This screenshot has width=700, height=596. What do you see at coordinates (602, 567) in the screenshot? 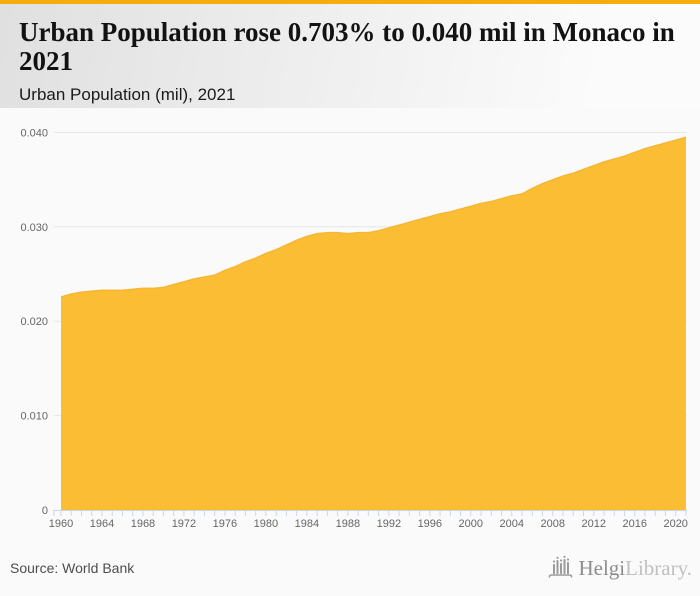
I see `logo-brand-primary: Helgi` at bounding box center [602, 567].